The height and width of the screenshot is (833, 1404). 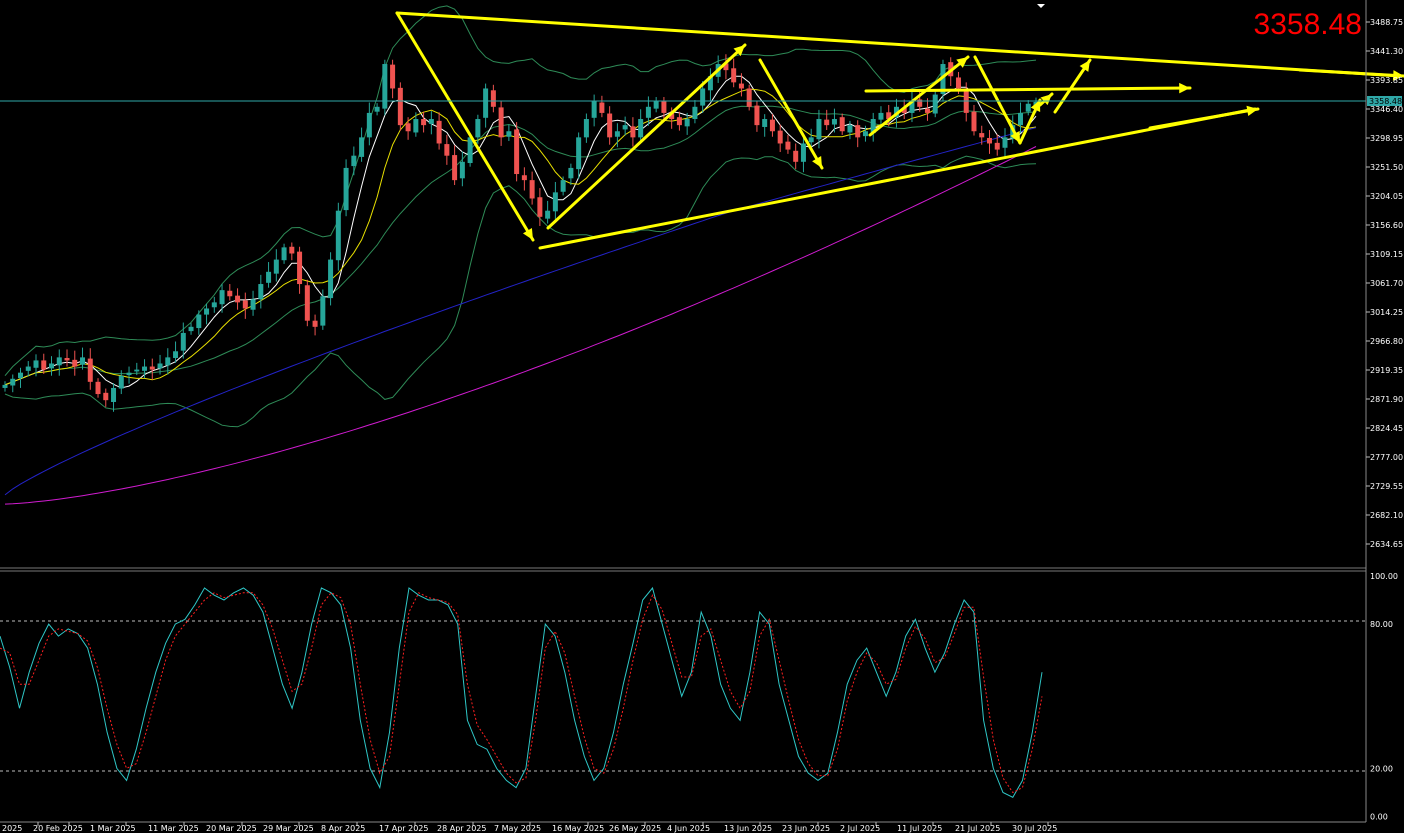 I want to click on date-tick-label: 13 Jun 2025, so click(x=748, y=828).